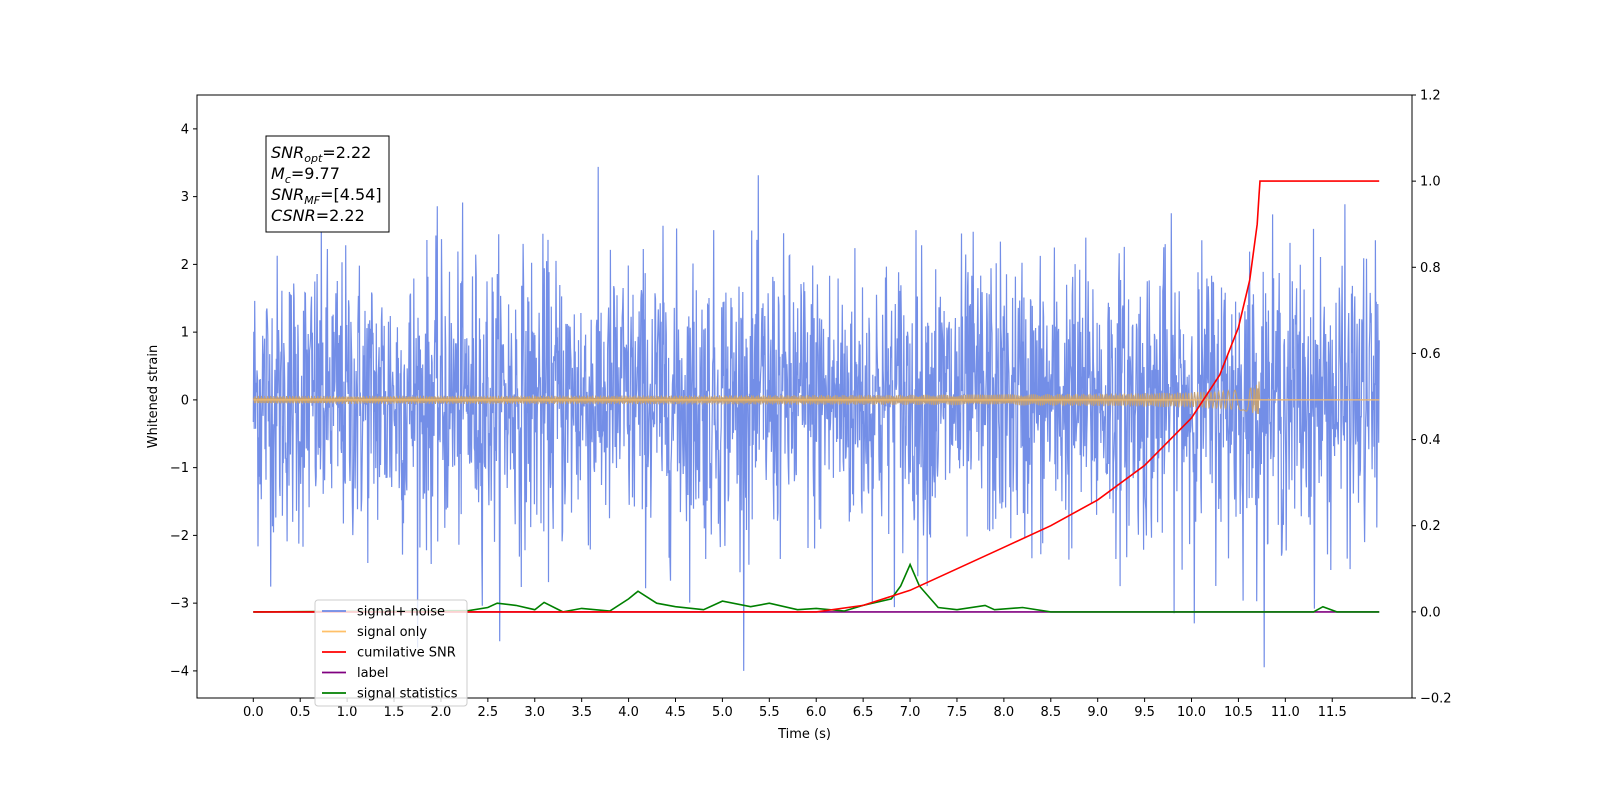 The width and height of the screenshot is (1600, 800). I want to click on signal-only-envelope, so click(816, 398).